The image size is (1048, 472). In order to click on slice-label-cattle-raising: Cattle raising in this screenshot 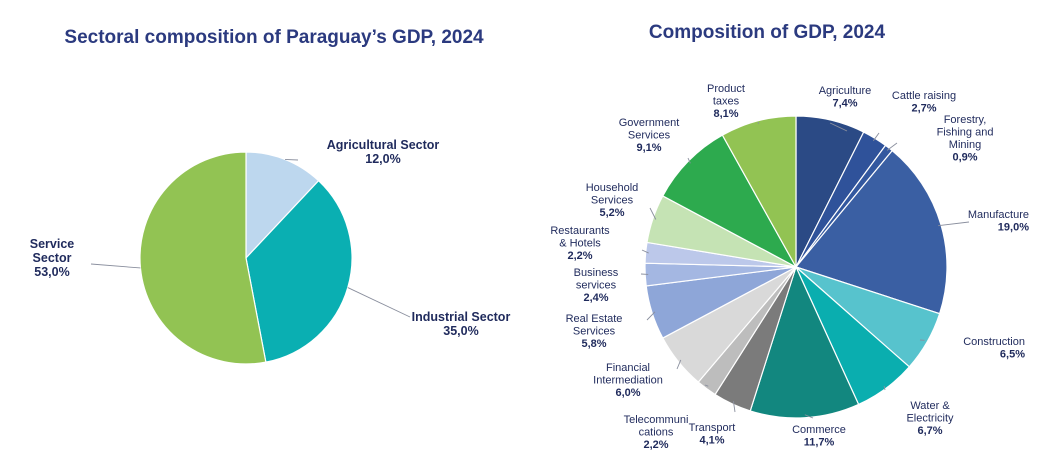, I will do `click(924, 96)`.